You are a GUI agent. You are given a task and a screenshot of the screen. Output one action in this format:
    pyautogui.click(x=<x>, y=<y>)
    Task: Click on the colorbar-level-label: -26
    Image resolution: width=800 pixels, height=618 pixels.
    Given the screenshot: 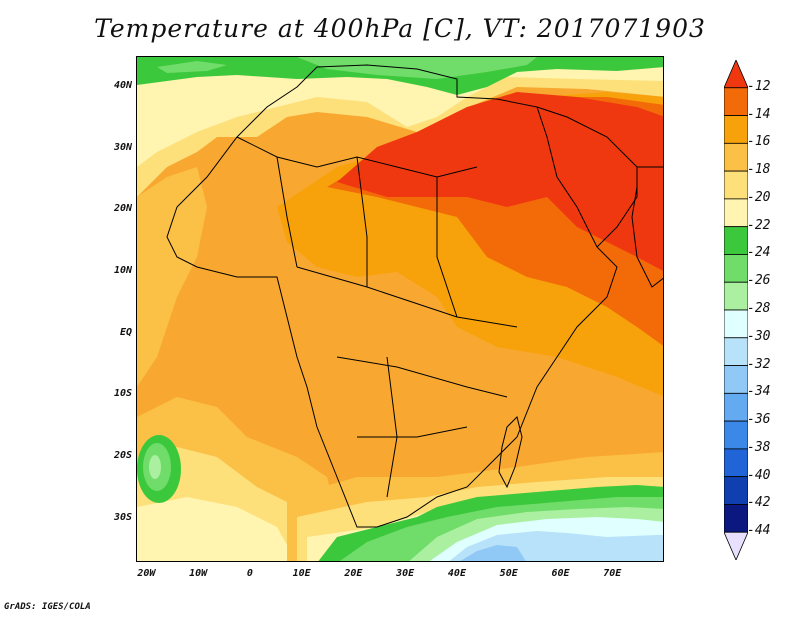 What is the action you would take?
    pyautogui.click(x=759, y=281)
    